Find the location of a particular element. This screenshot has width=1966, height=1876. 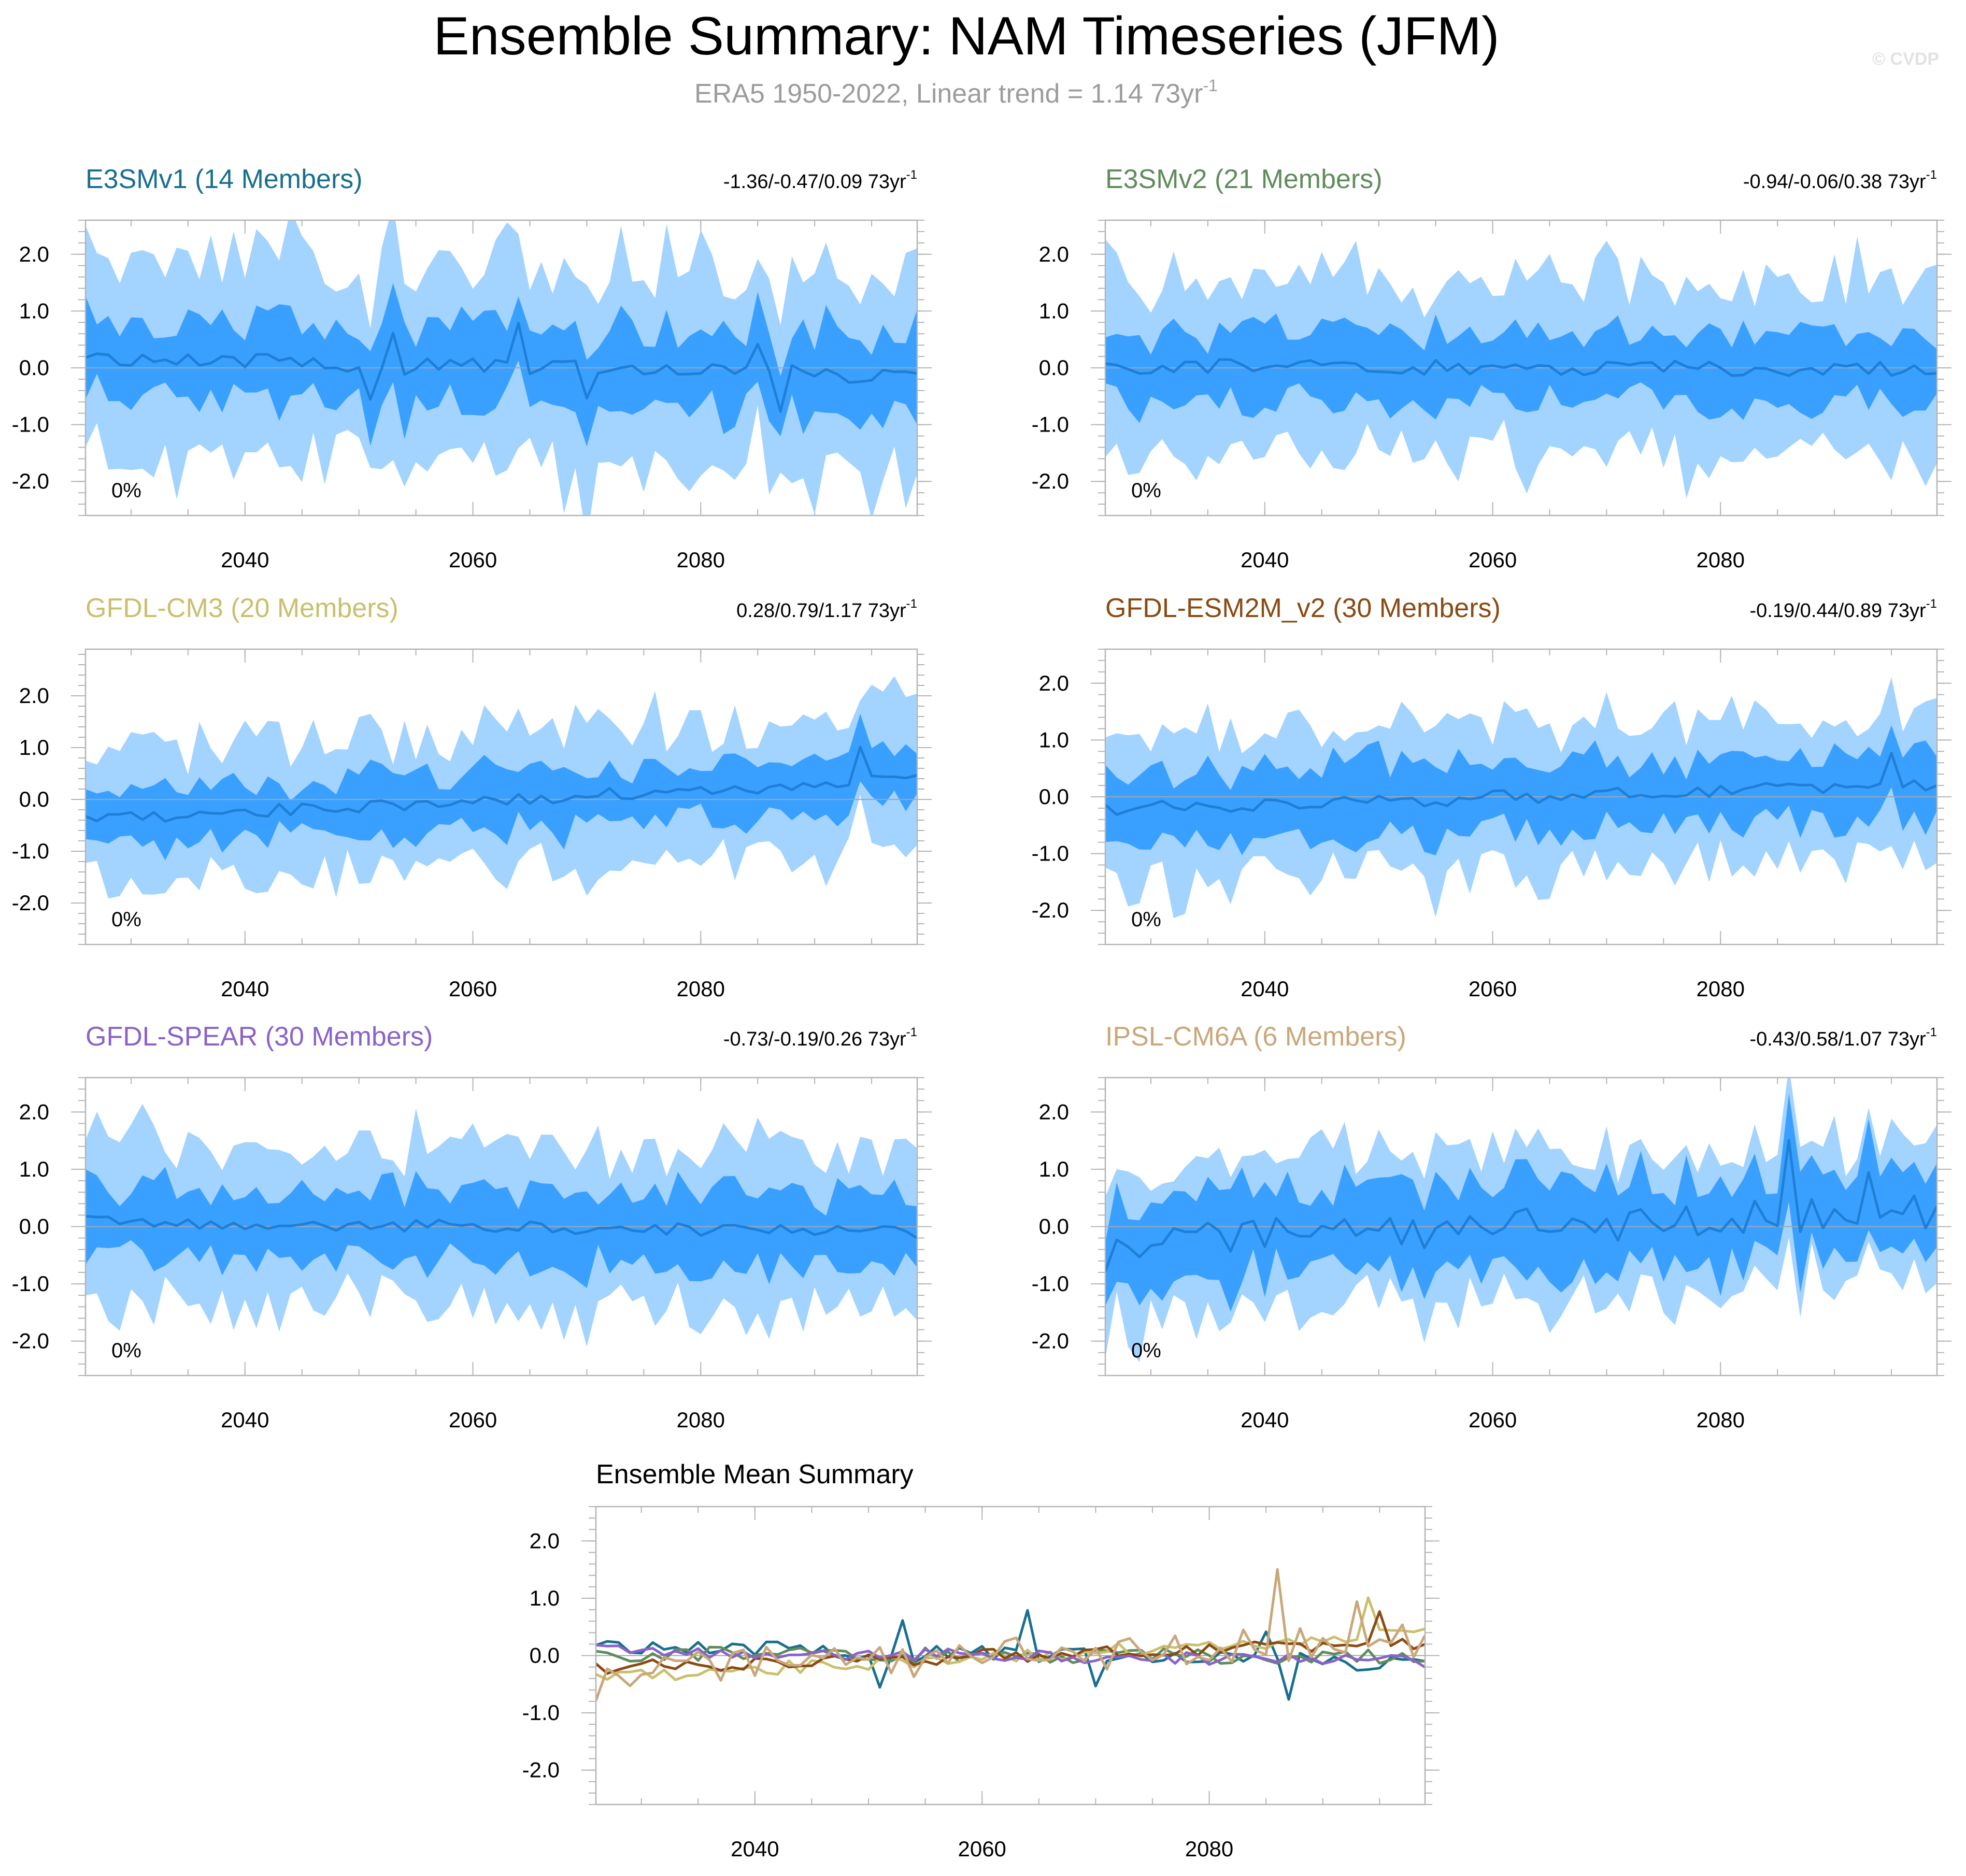

panel-trend-text: -0.73/-0.19/0.26 73yr-1 is located at coordinates (820, 1037).